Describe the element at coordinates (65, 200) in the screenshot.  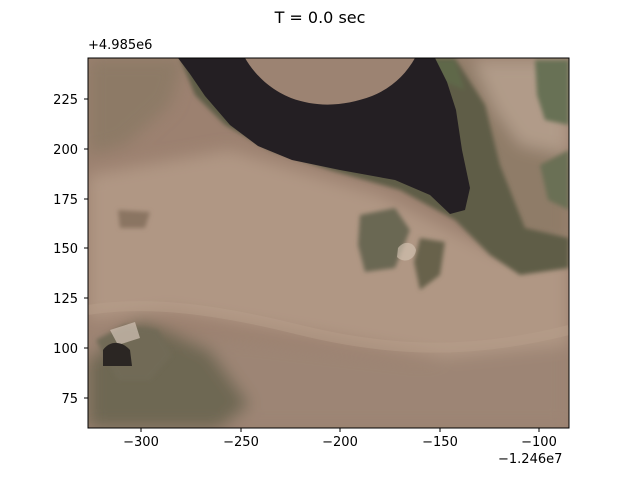
I see `y-tick-label: 175` at that location.